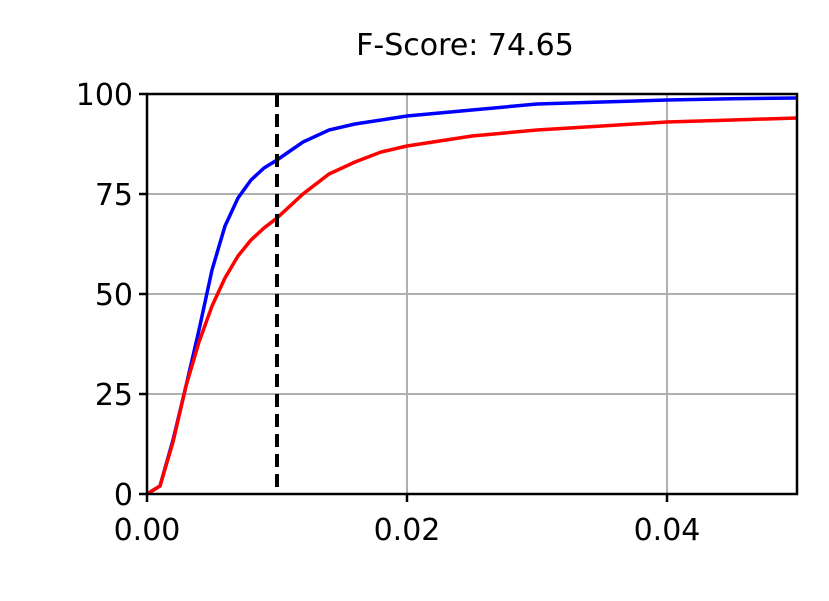  What do you see at coordinates (407, 530) in the screenshot?
I see `x-tick-label: 0.02` at bounding box center [407, 530].